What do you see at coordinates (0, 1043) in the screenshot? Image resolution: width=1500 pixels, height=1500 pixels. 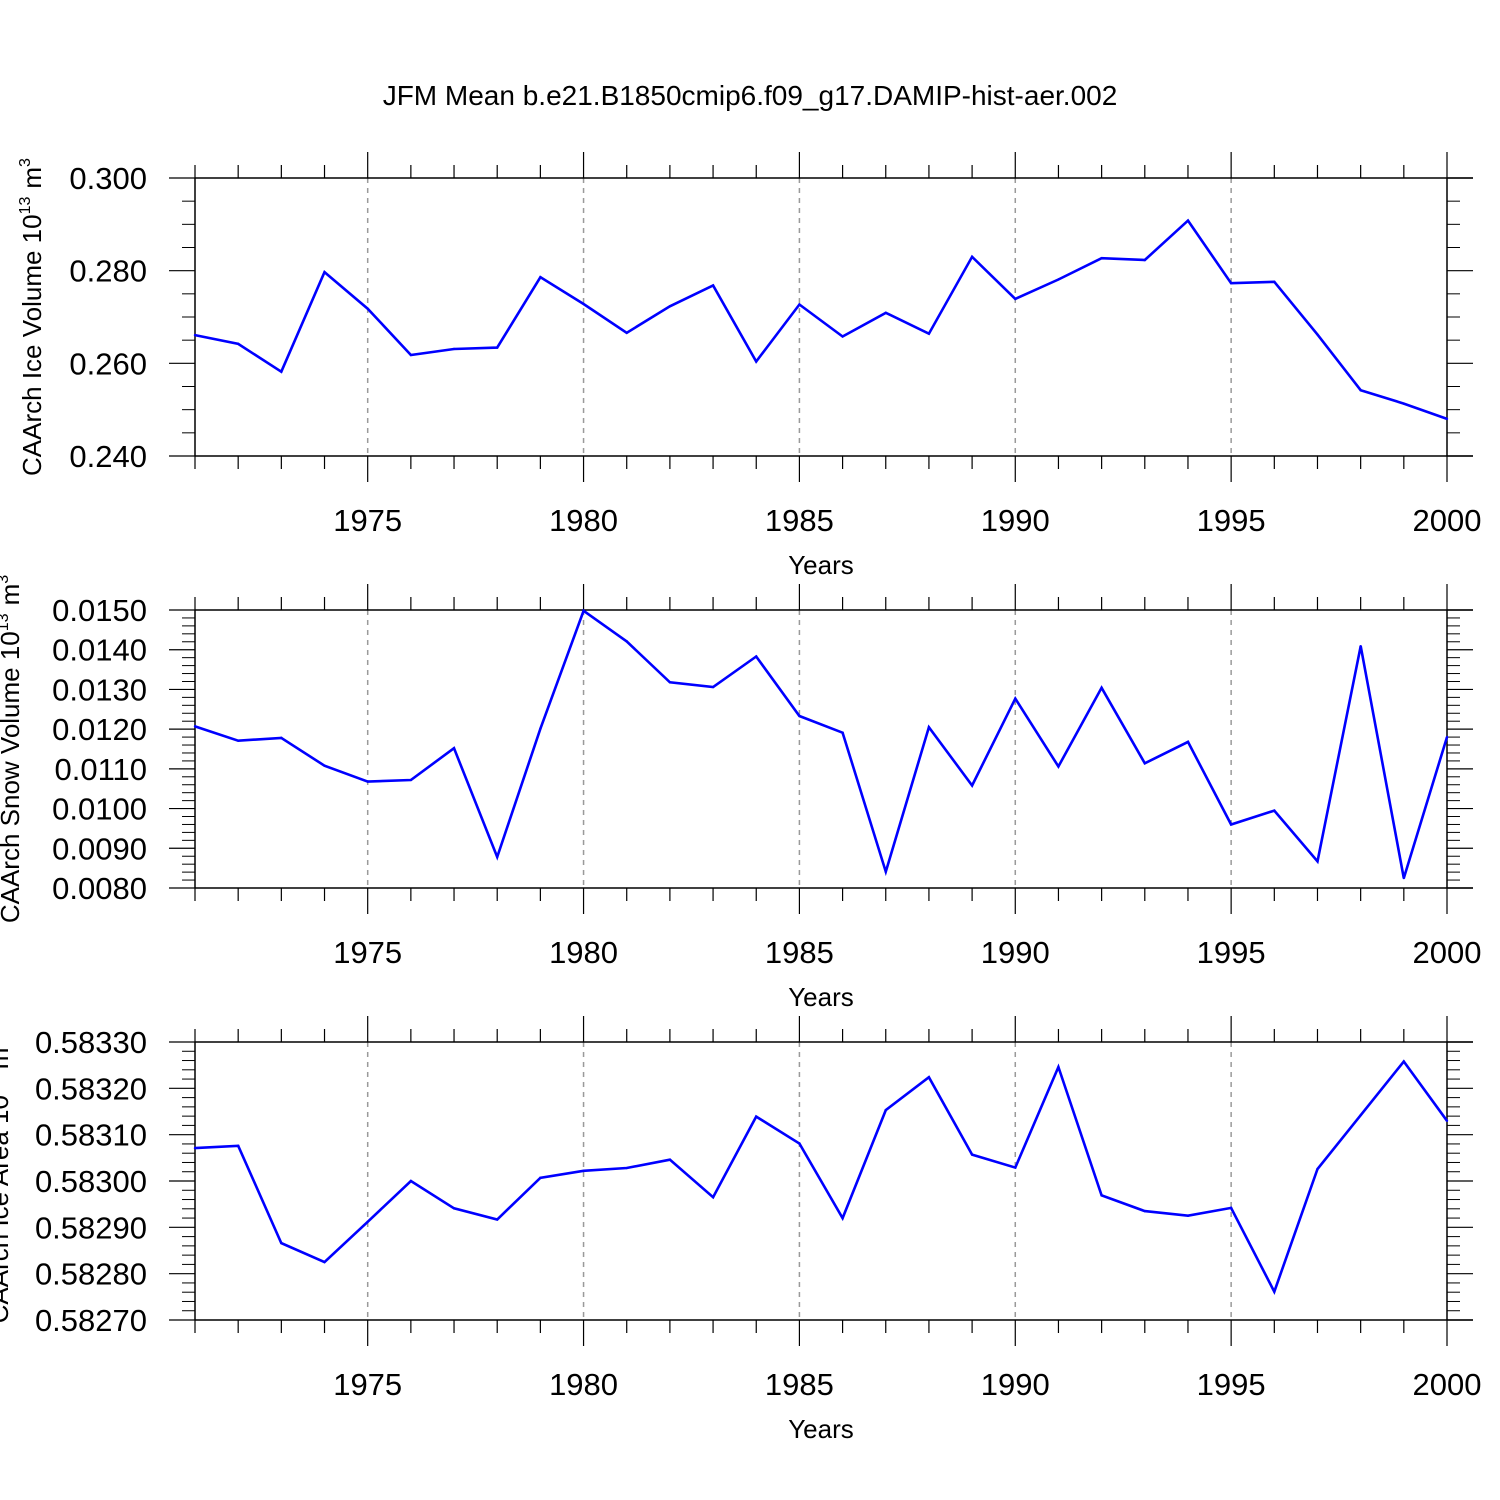 I see `y-axis-label-unit-exponent: 2` at bounding box center [0, 1043].